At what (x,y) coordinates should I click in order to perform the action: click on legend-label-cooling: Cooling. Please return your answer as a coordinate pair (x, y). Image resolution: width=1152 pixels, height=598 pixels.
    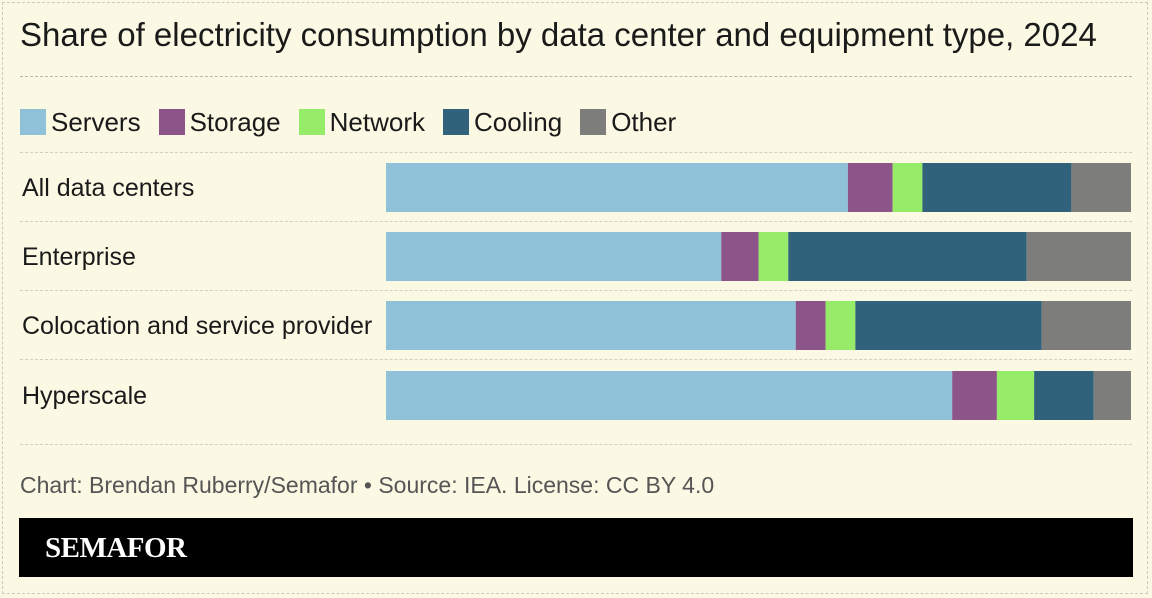
    Looking at the image, I should click on (518, 122).